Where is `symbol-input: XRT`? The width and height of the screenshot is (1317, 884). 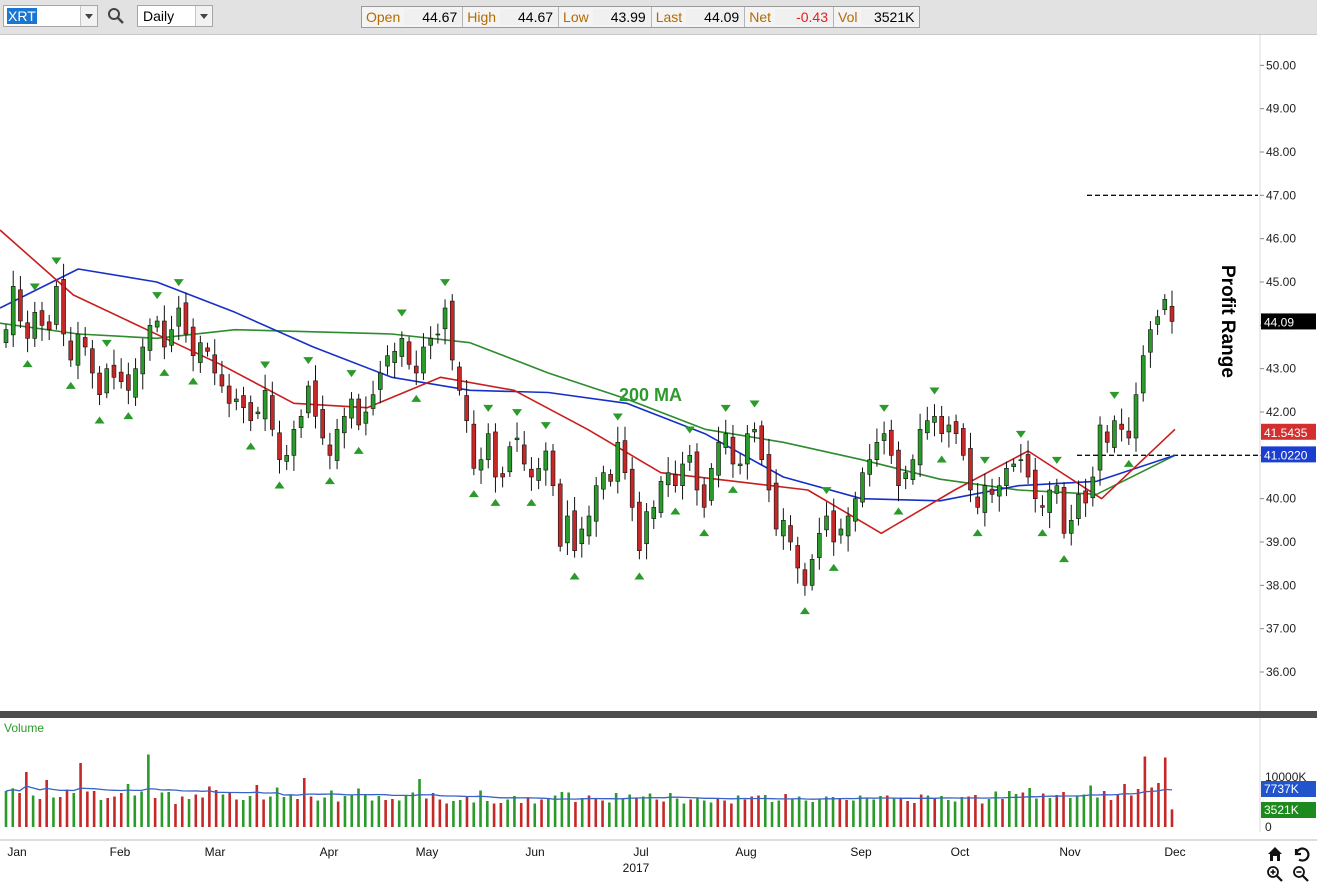 symbol-input: XRT is located at coordinates (50, 16).